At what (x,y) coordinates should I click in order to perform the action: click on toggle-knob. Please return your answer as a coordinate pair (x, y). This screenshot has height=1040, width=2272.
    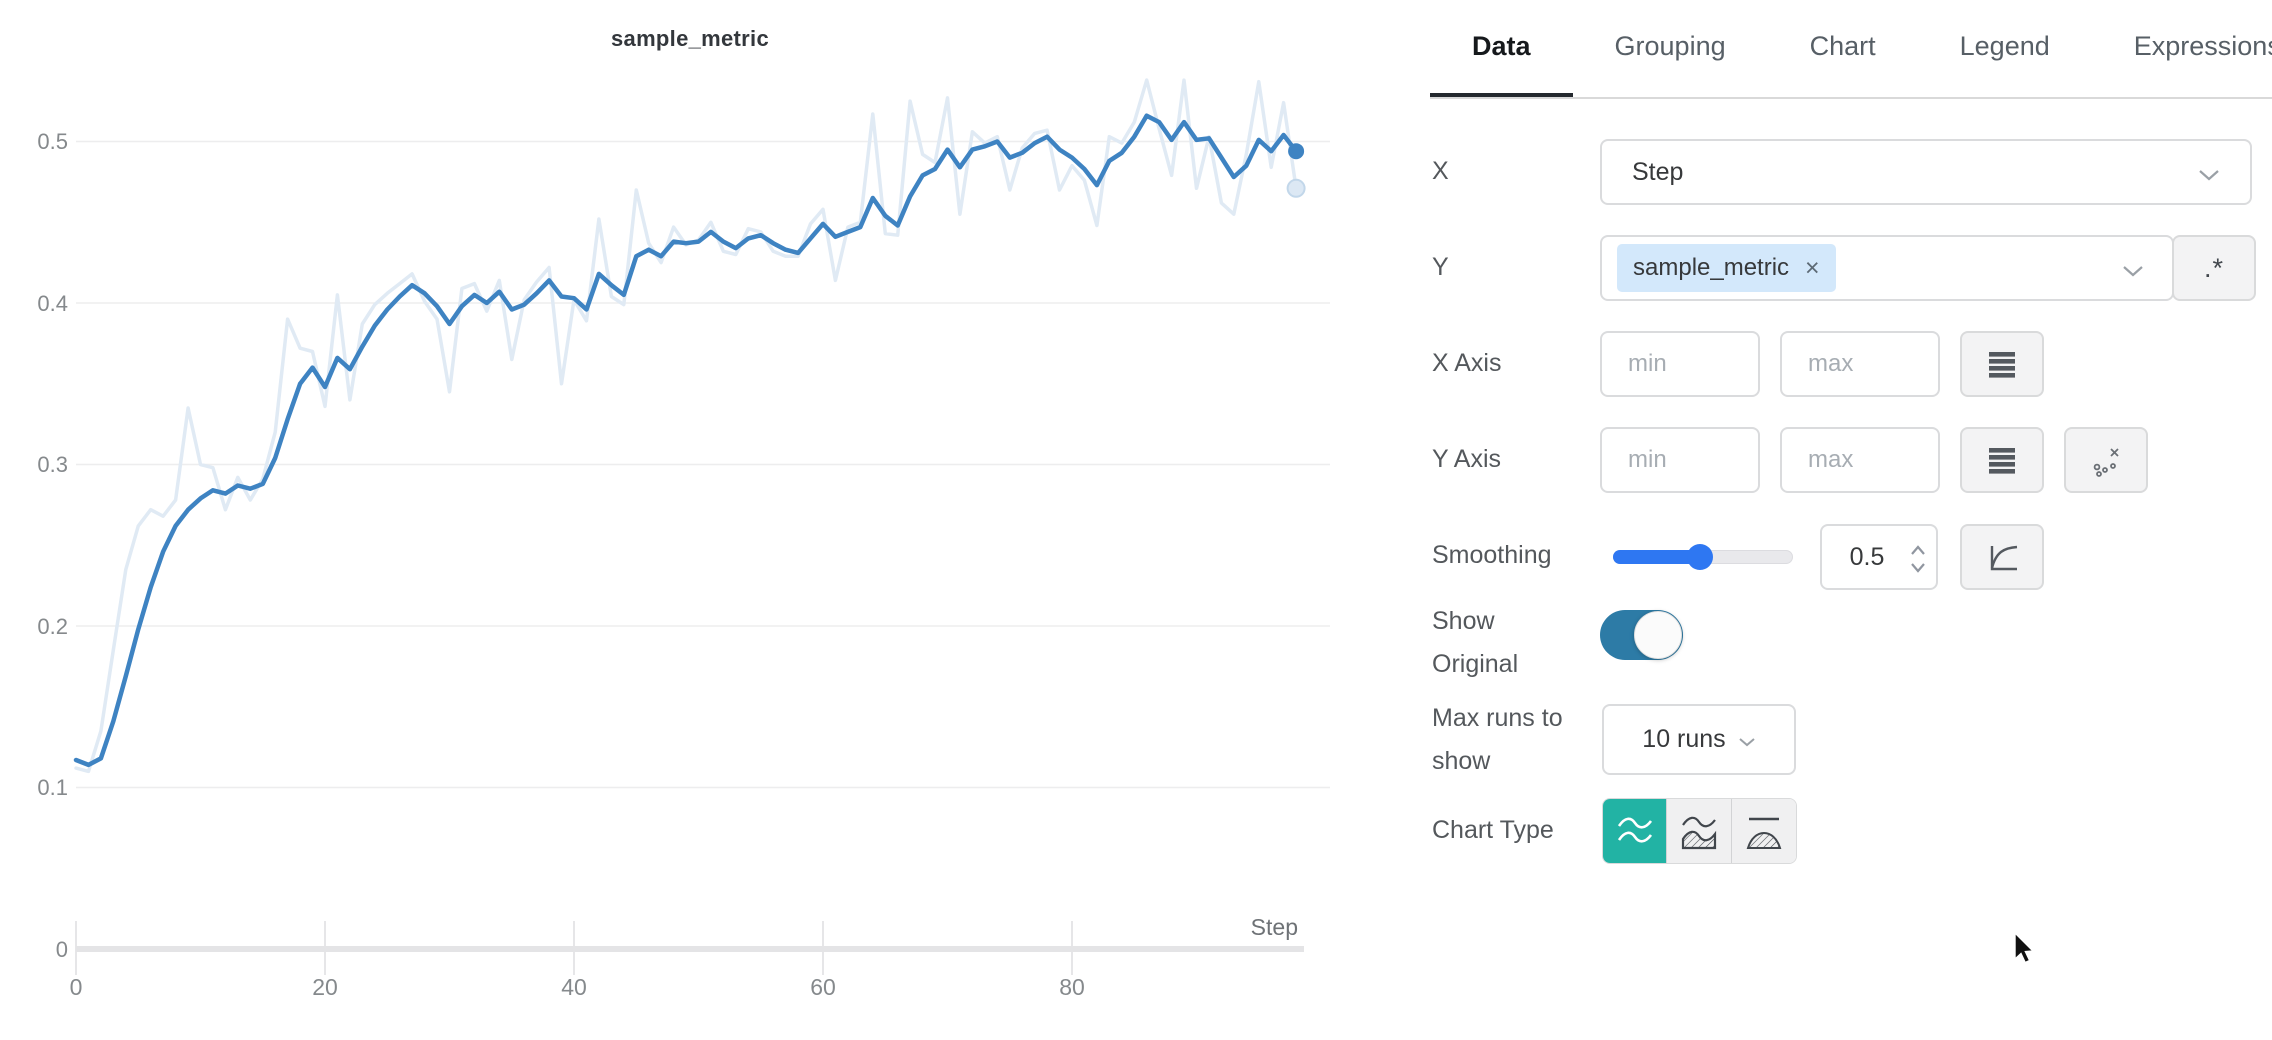
    Looking at the image, I should click on (1658, 635).